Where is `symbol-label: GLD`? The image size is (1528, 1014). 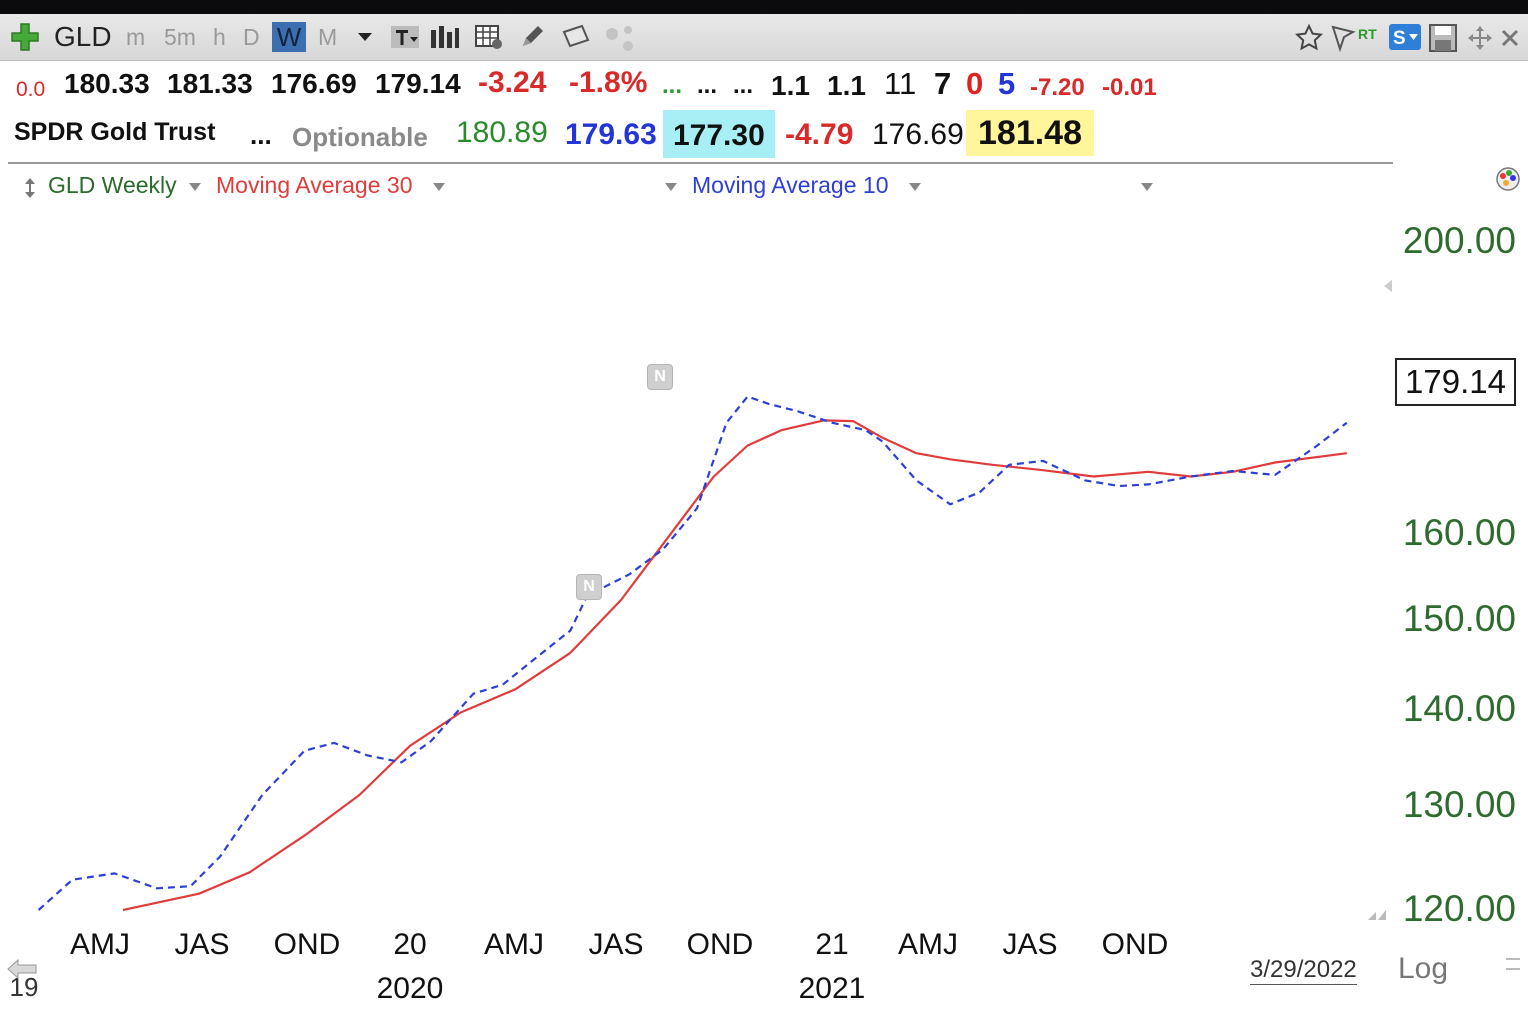
symbol-label: GLD is located at coordinates (83, 36).